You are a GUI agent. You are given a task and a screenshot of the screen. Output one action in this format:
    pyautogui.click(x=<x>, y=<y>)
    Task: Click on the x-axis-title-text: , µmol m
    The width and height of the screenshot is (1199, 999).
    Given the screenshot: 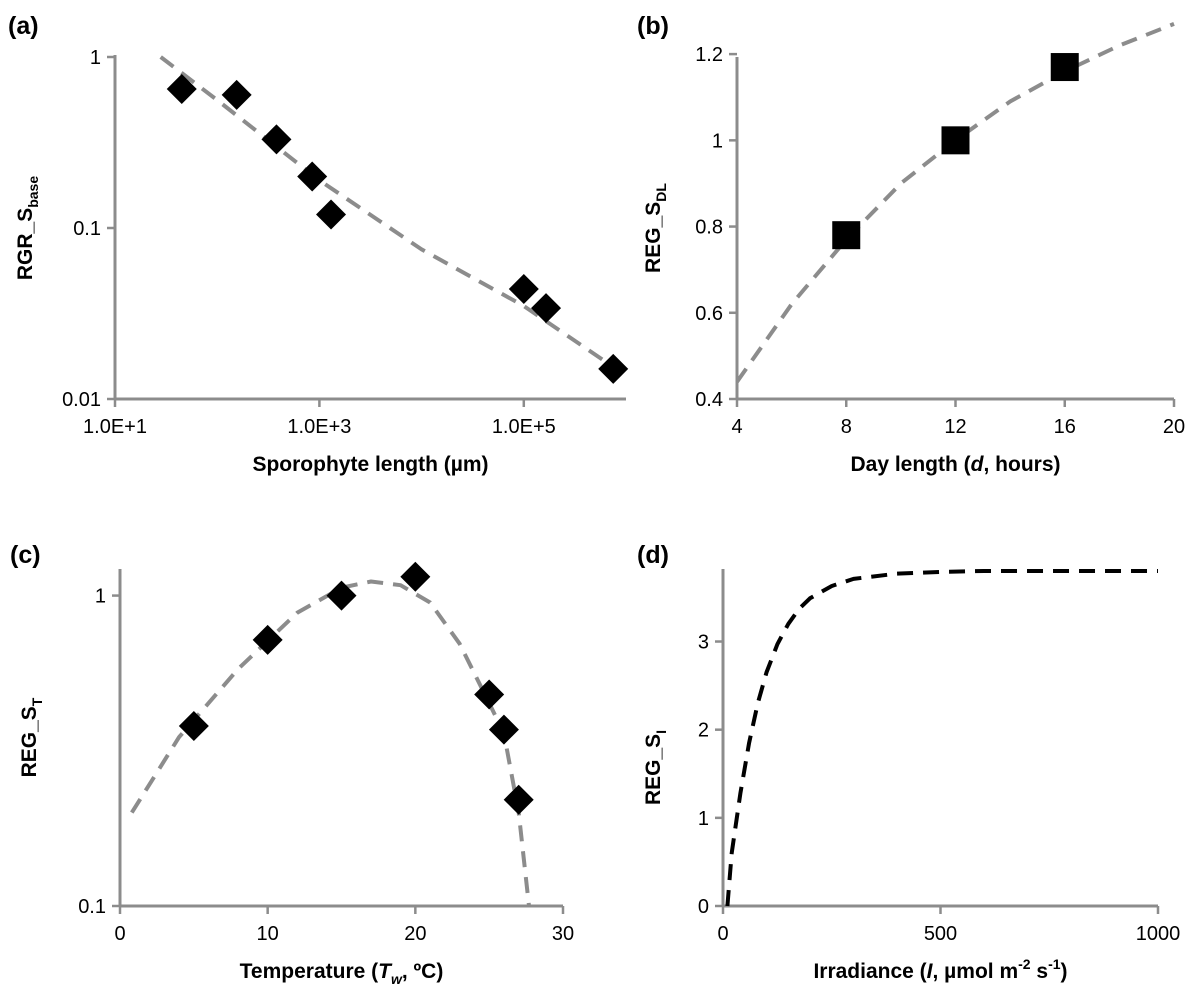 What is the action you would take?
    pyautogui.click(x=976, y=971)
    